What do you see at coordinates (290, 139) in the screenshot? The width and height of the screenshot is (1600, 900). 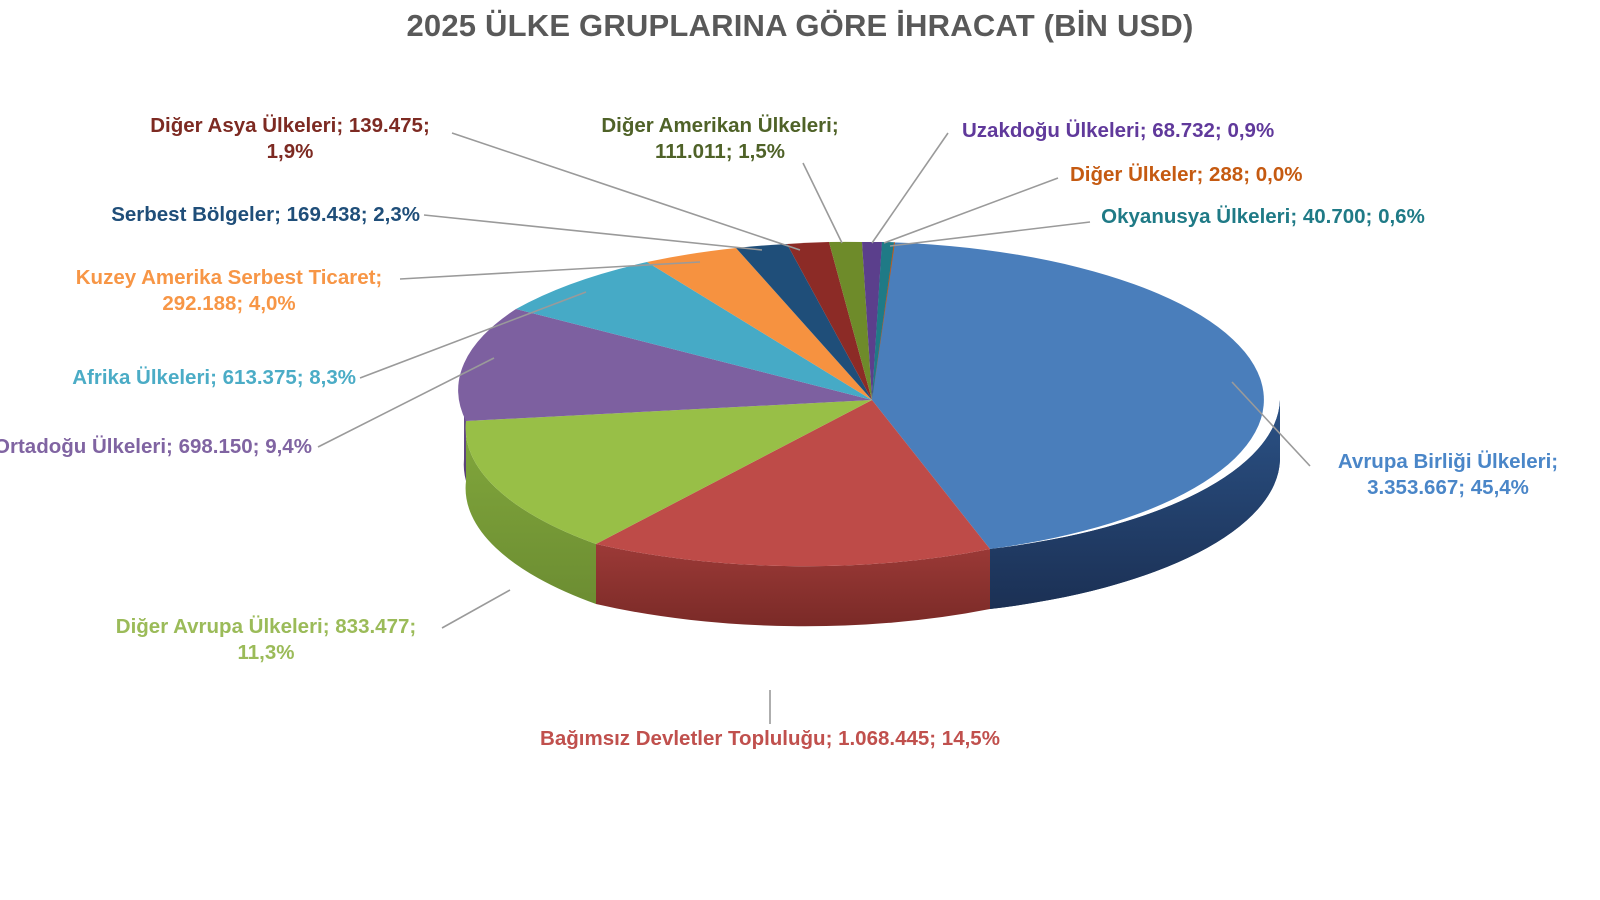 I see `data-label-diger-asya: Diğer Asya Ülkeleri; 139.475; 1,9%` at bounding box center [290, 139].